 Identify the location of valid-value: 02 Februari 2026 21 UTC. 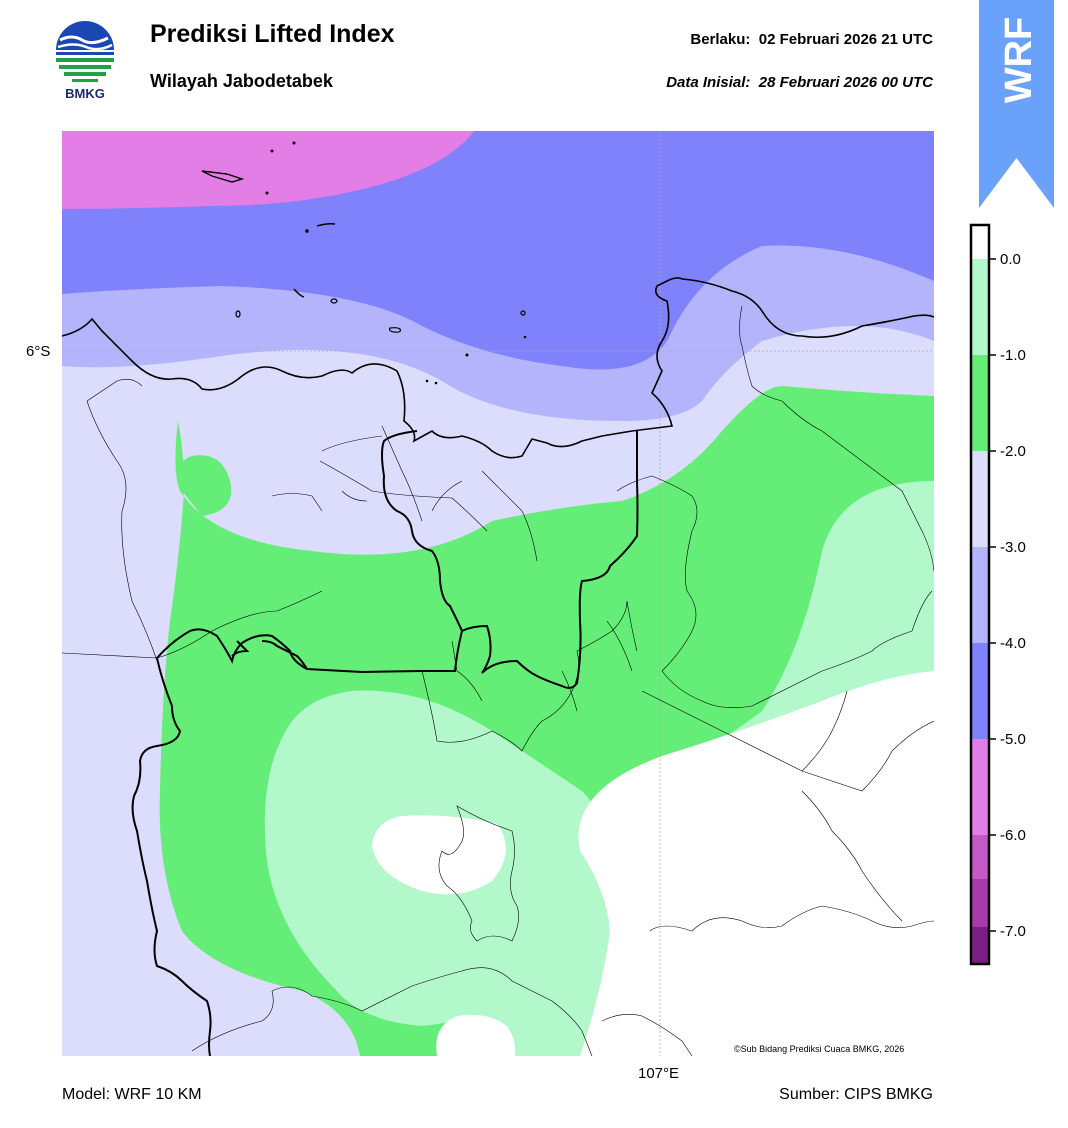
(845, 39).